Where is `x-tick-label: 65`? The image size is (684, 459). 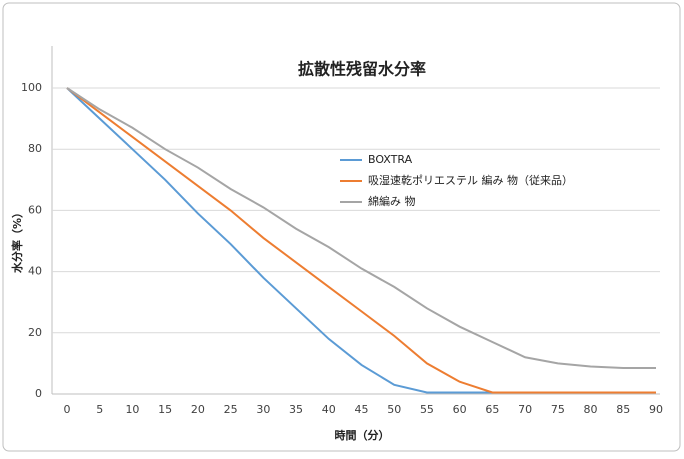
x-tick-label: 65 is located at coordinates (492, 409).